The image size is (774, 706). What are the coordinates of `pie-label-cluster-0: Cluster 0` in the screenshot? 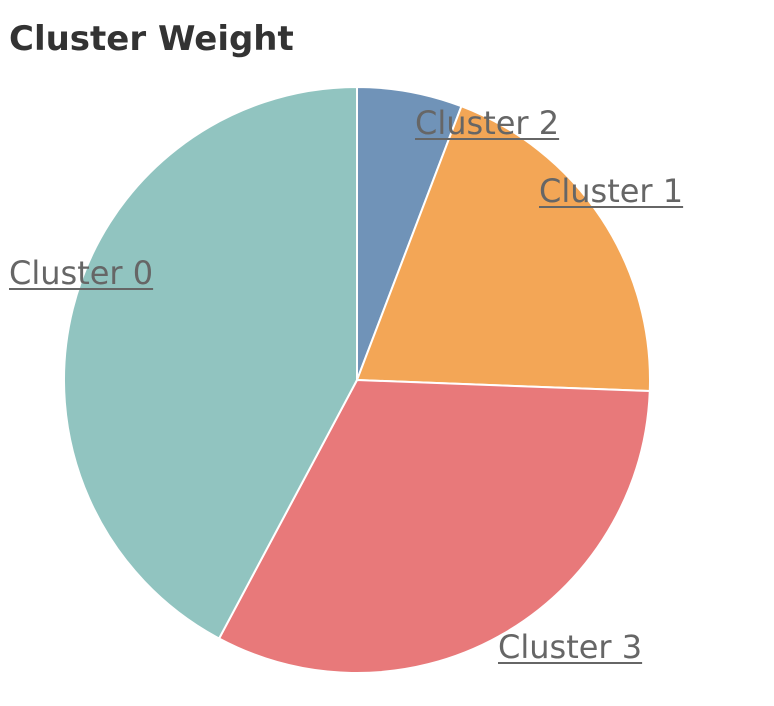 It's located at (81, 273).